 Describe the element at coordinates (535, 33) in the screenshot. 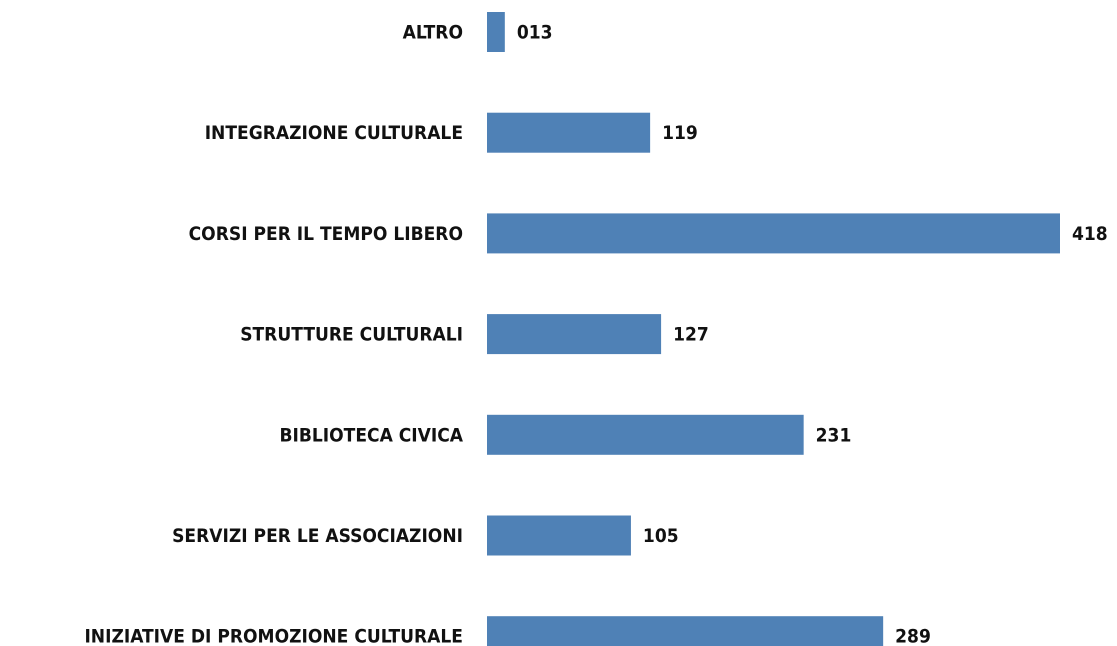

I see `value-label: 013` at that location.